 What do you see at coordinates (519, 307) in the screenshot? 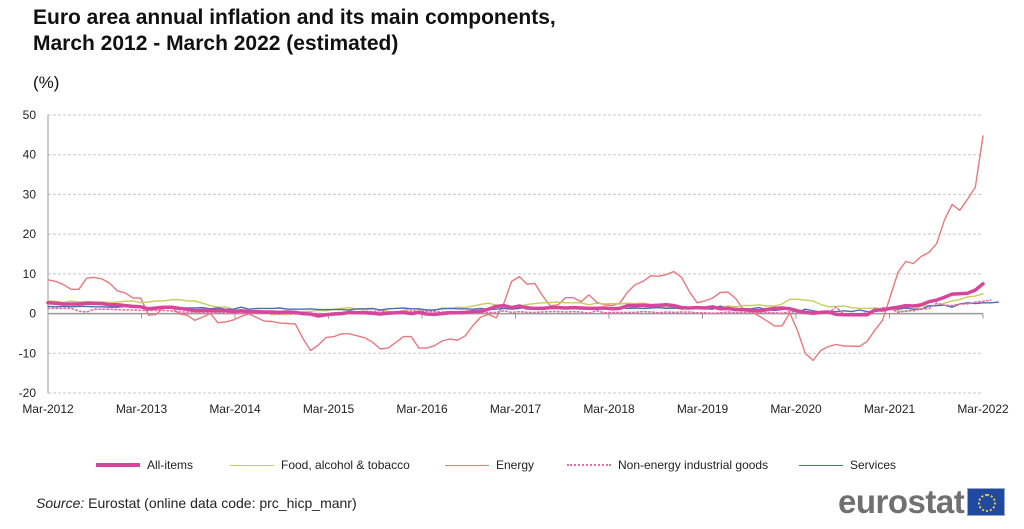
I see `series-line-non-energy-industrial-goods` at bounding box center [519, 307].